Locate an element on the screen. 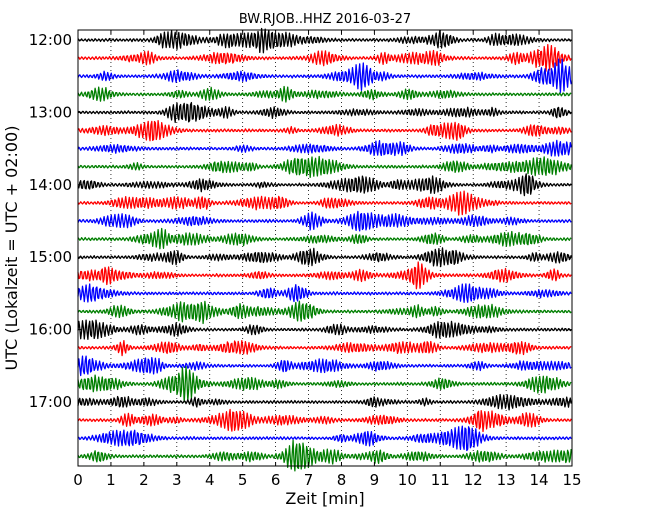 Image resolution: width=650 pixels, height=520 pixels. x-tick-label: 7 is located at coordinates (309, 480).